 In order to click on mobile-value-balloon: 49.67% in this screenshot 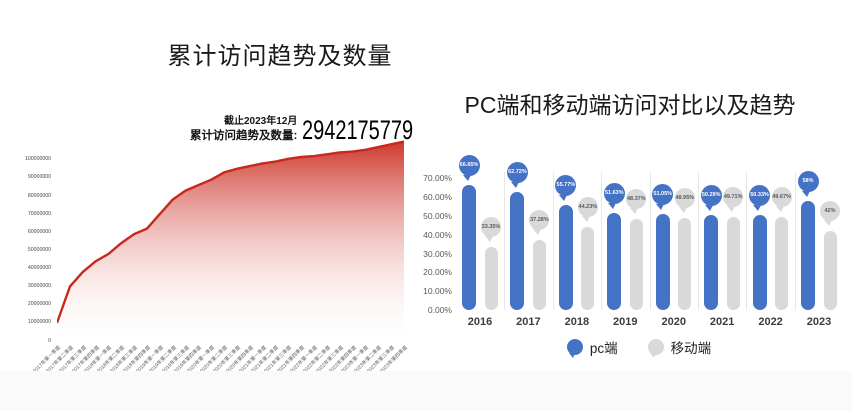, I will do `click(781, 199)`.